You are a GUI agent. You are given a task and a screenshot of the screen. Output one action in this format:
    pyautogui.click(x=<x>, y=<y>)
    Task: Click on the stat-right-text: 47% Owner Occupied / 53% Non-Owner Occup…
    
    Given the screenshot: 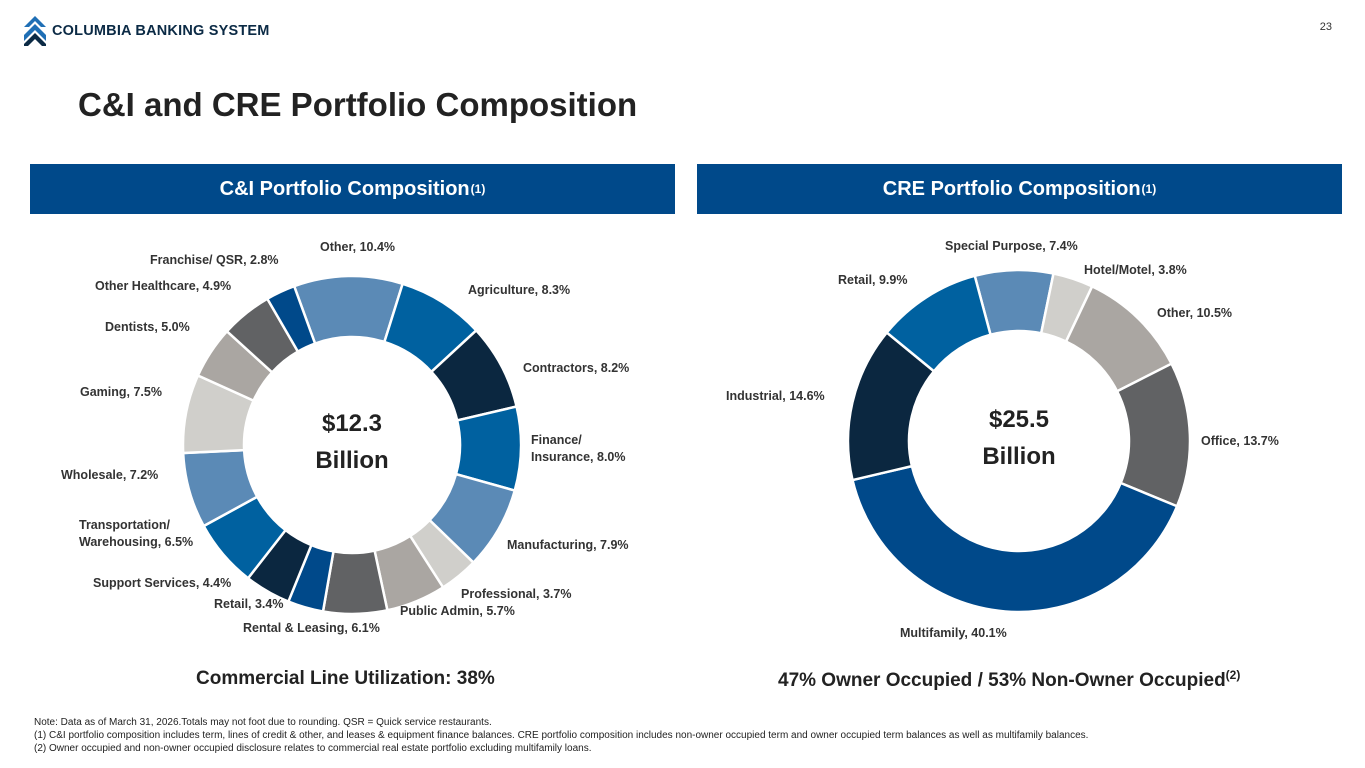 What is the action you would take?
    pyautogui.click(x=1002, y=680)
    